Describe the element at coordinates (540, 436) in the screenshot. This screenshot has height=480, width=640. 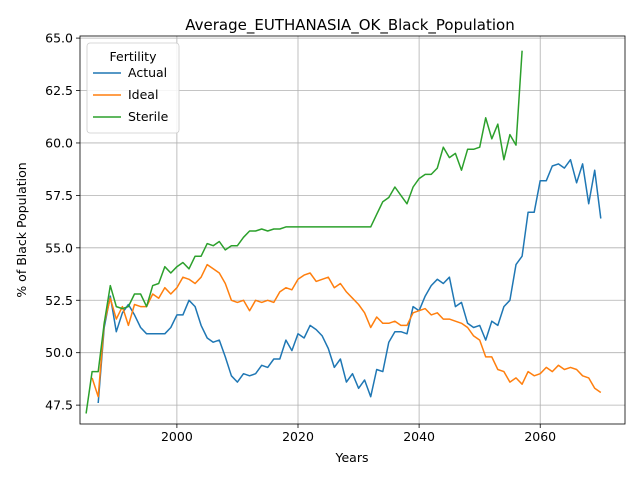
I see `x-tick-label: 2060` at that location.